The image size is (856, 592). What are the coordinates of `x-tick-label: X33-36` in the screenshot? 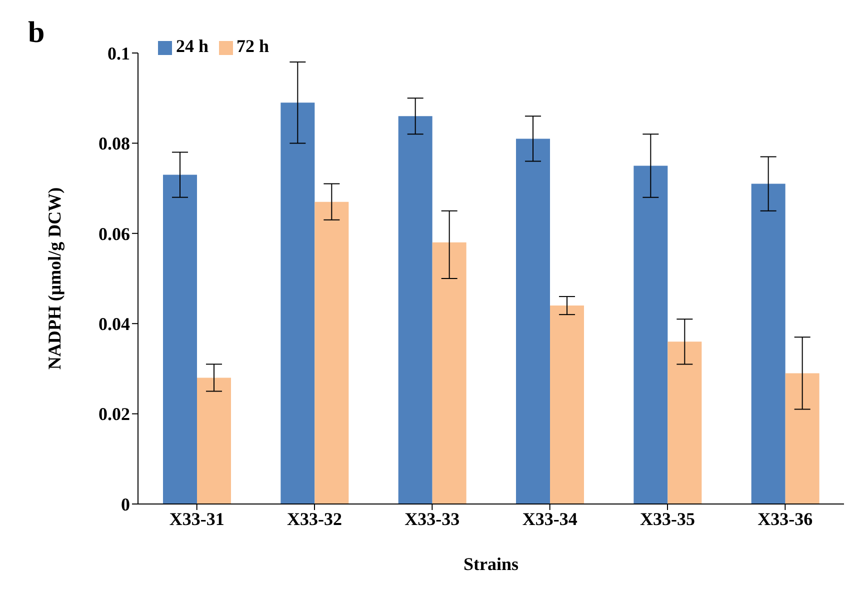 It's located at (785, 518).